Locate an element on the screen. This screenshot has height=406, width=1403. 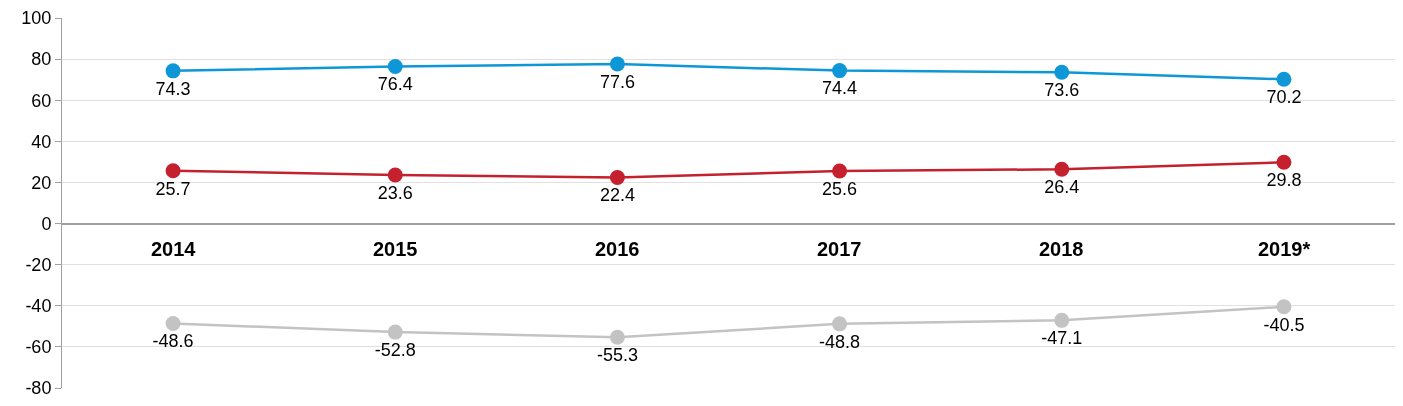
data-label: 26.4 is located at coordinates (1062, 187).